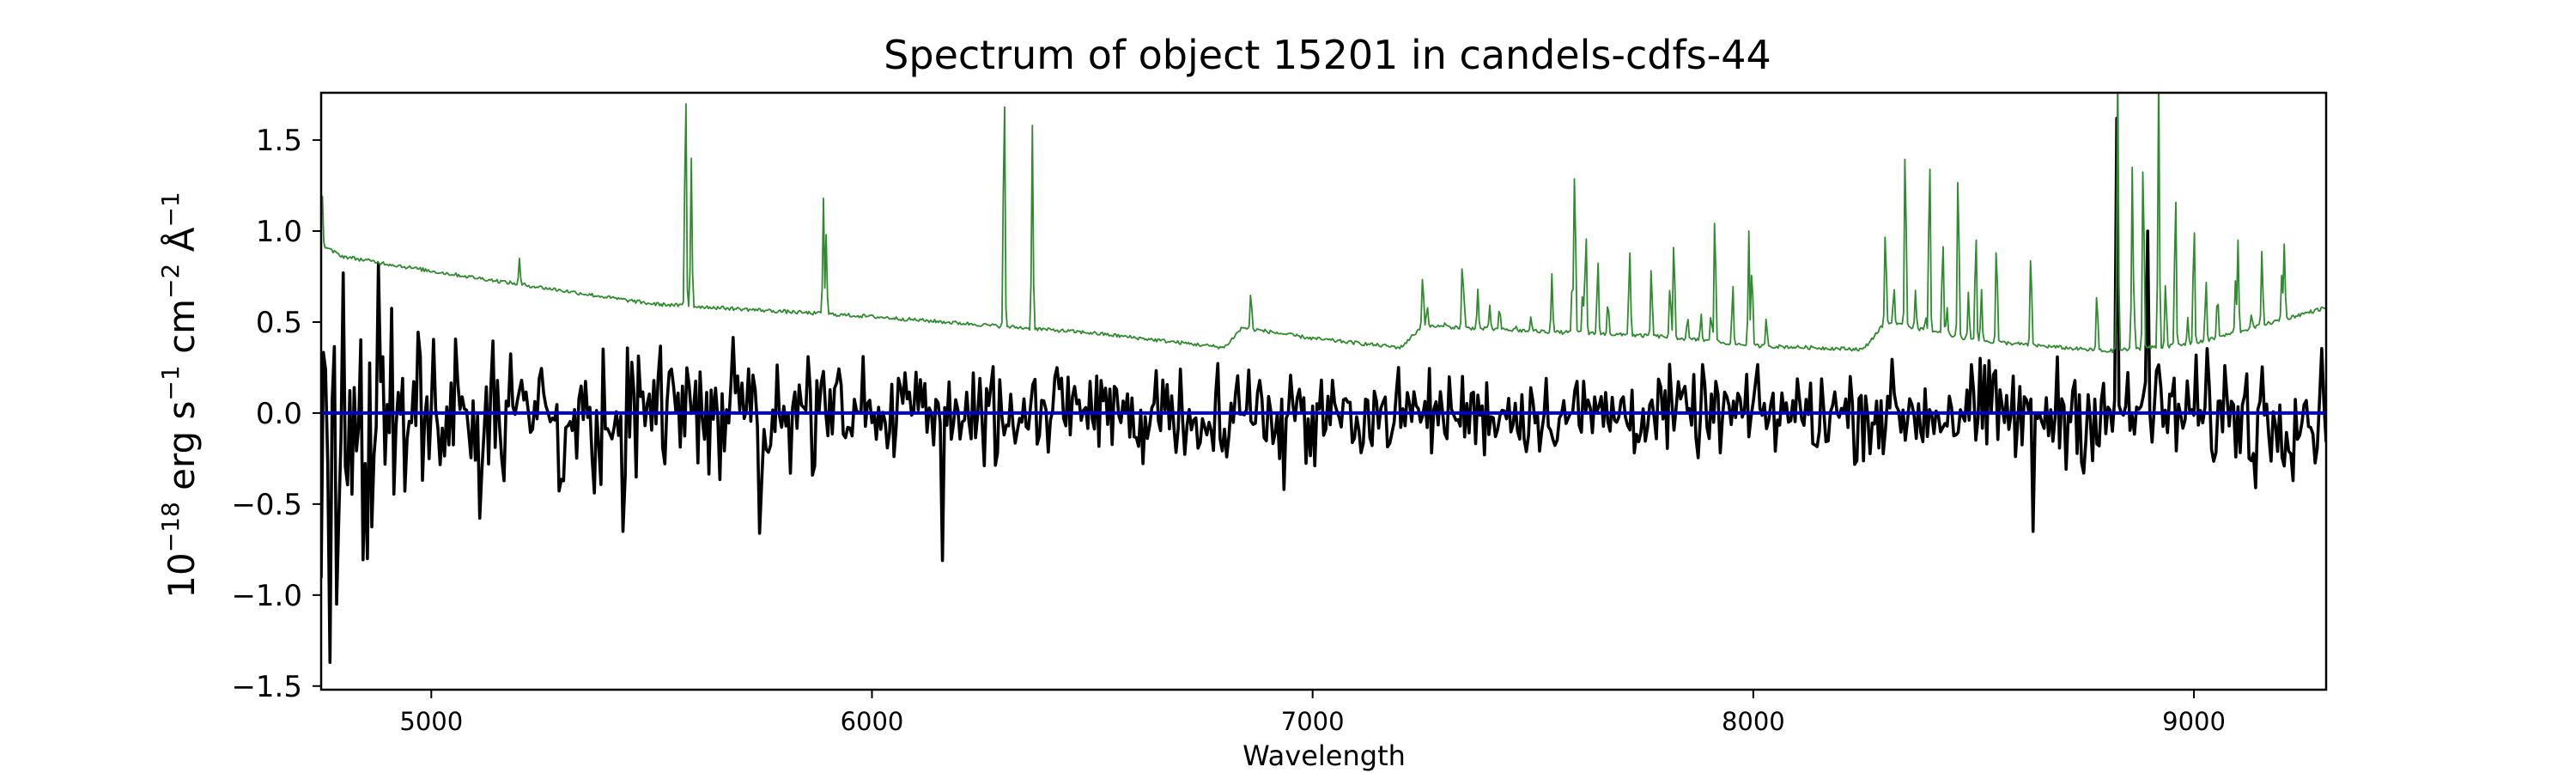  Describe the element at coordinates (170, 527) in the screenshot. I see `y-label-exp-prefix: −18` at that location.